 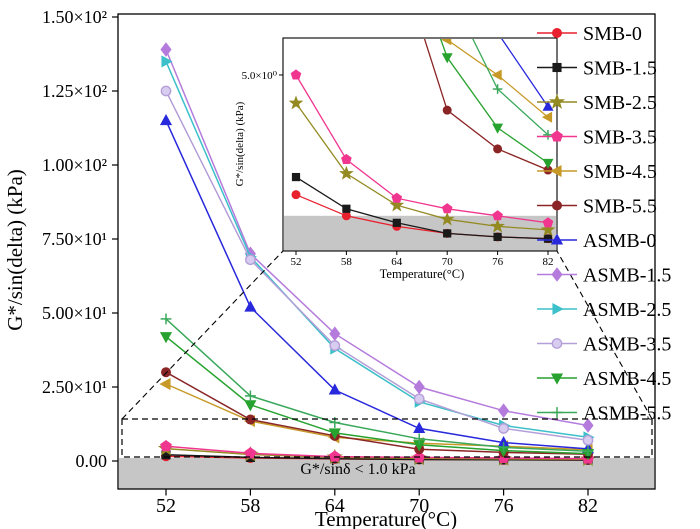 What do you see at coordinates (627, 414) in the screenshot?
I see `legend-label: ASMB-5.5` at bounding box center [627, 414].